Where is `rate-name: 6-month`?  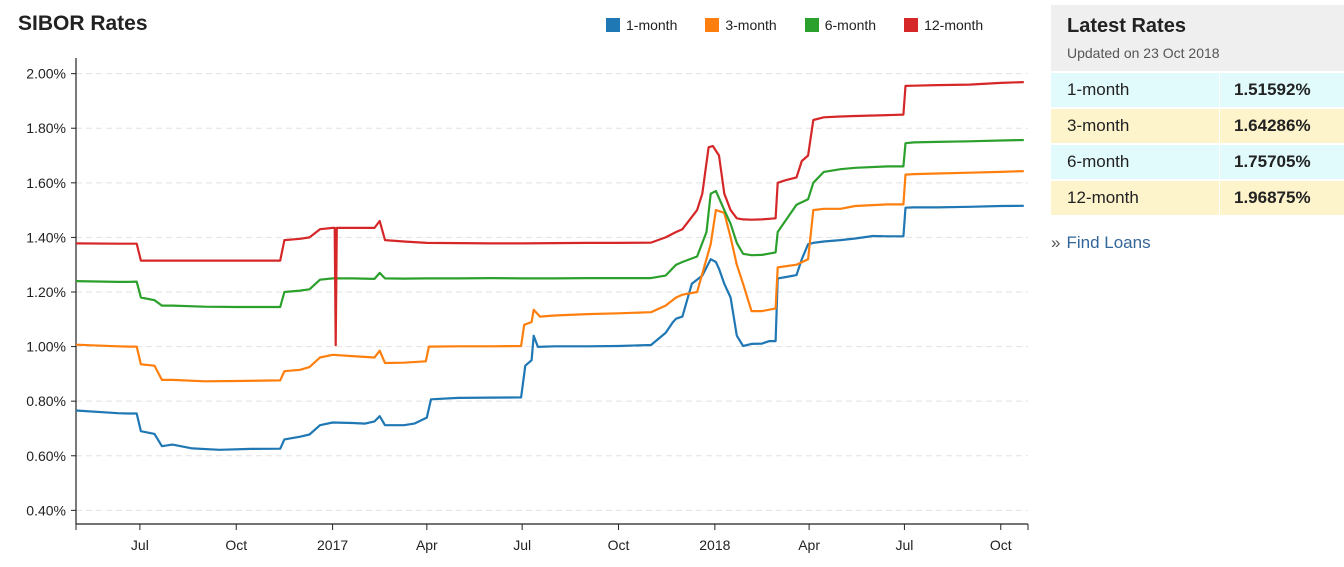 rate-name: 6-month is located at coordinates (1098, 161).